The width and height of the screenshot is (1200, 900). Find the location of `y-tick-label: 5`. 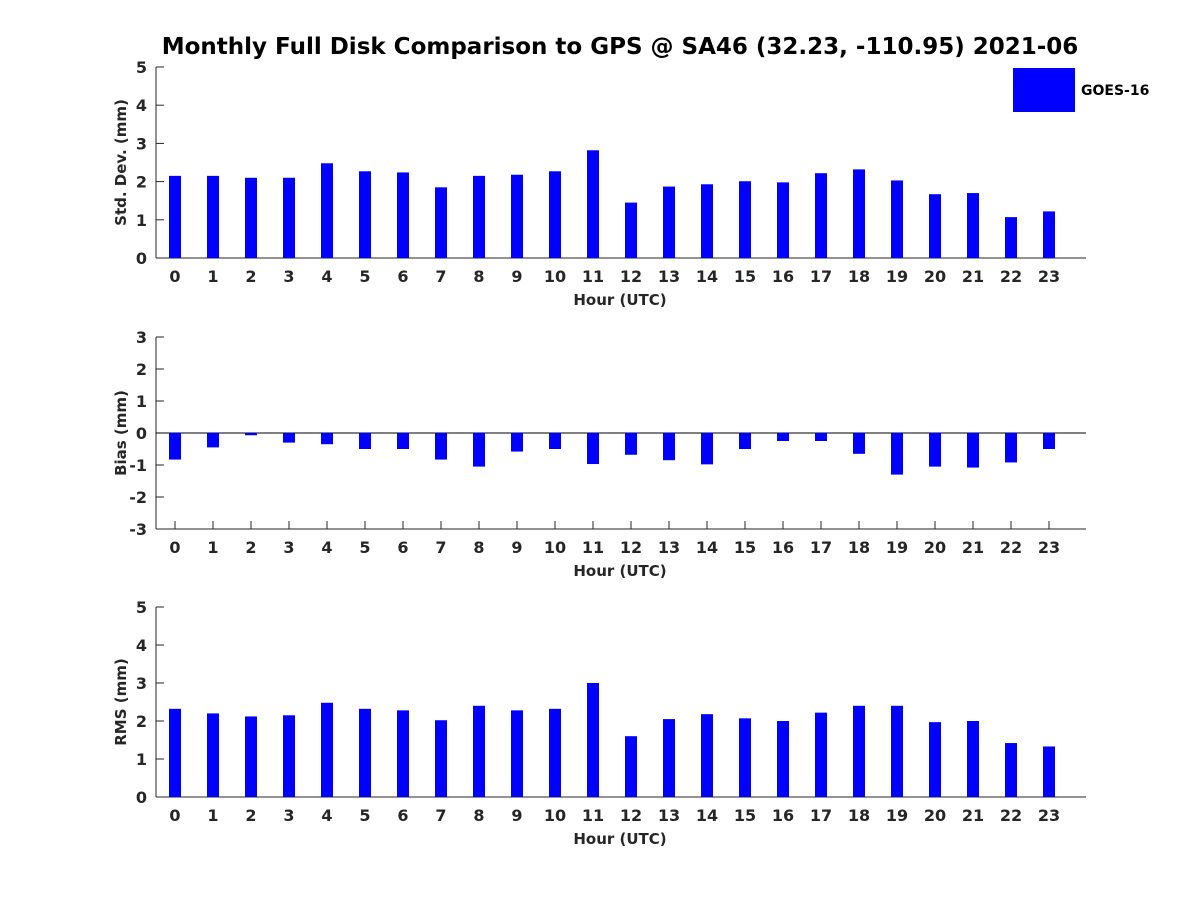

y-tick-label: 5 is located at coordinates (141, 67).